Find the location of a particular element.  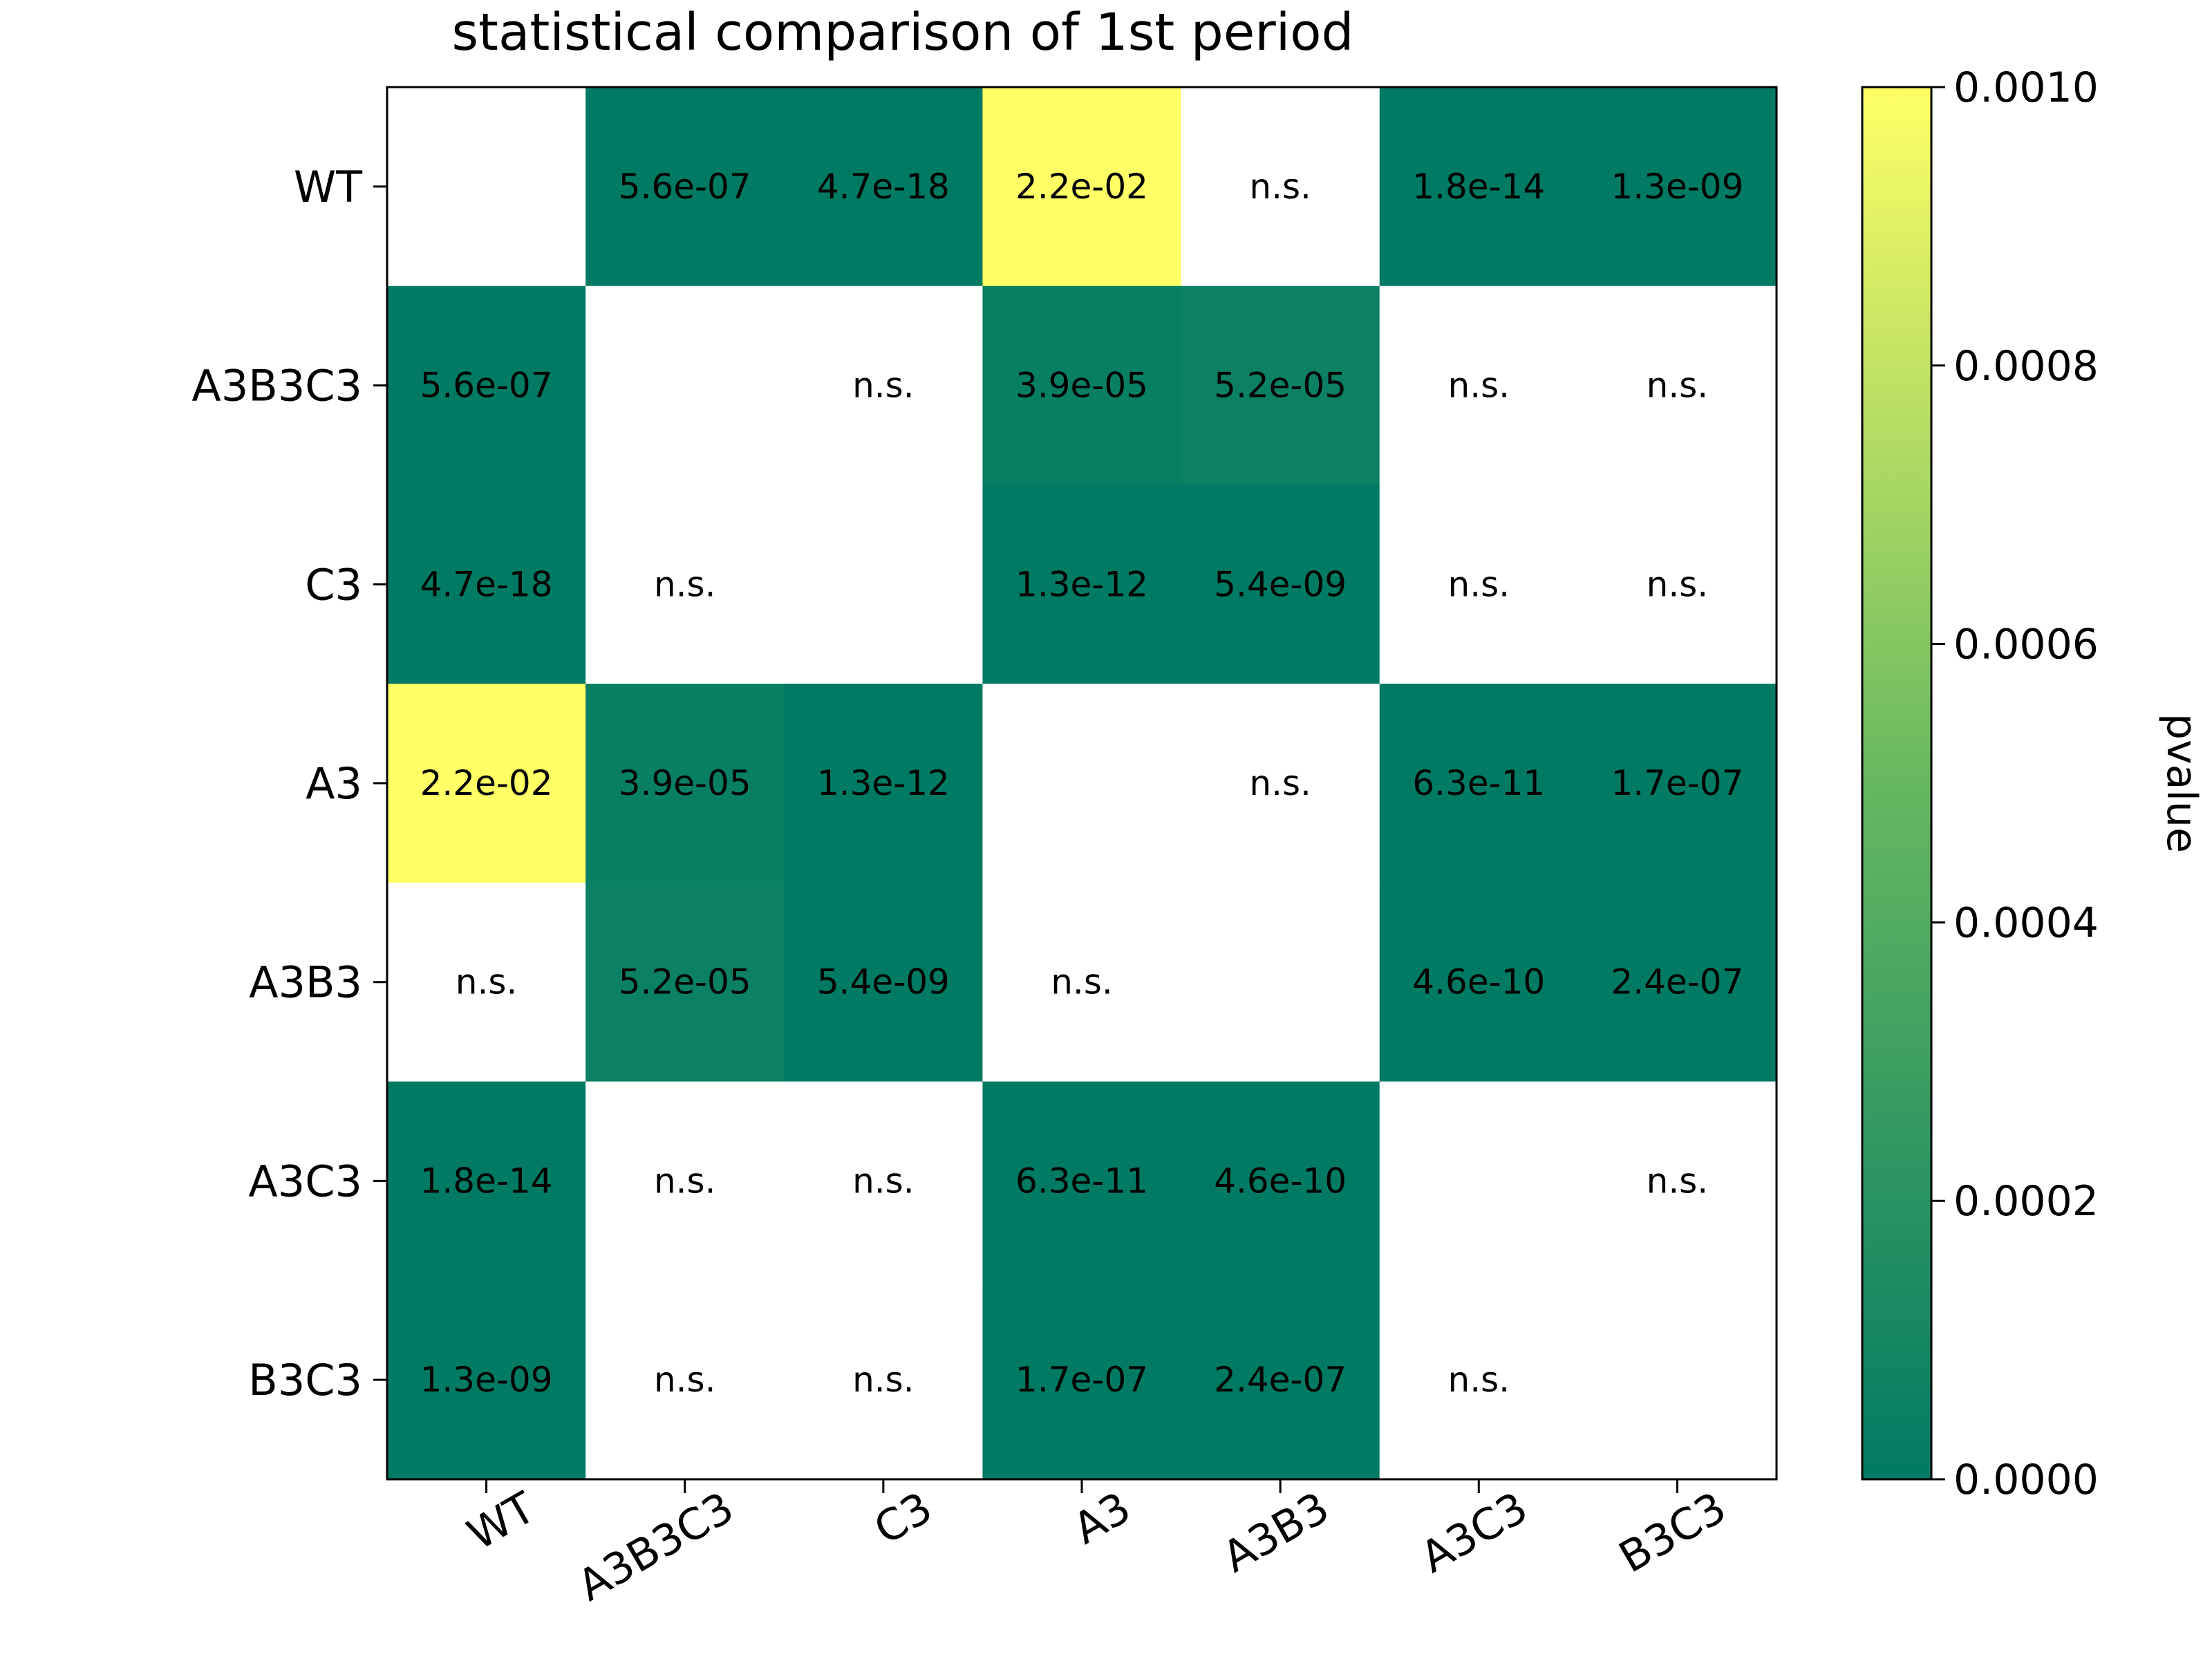

y-tick-label: WT is located at coordinates (328, 187).